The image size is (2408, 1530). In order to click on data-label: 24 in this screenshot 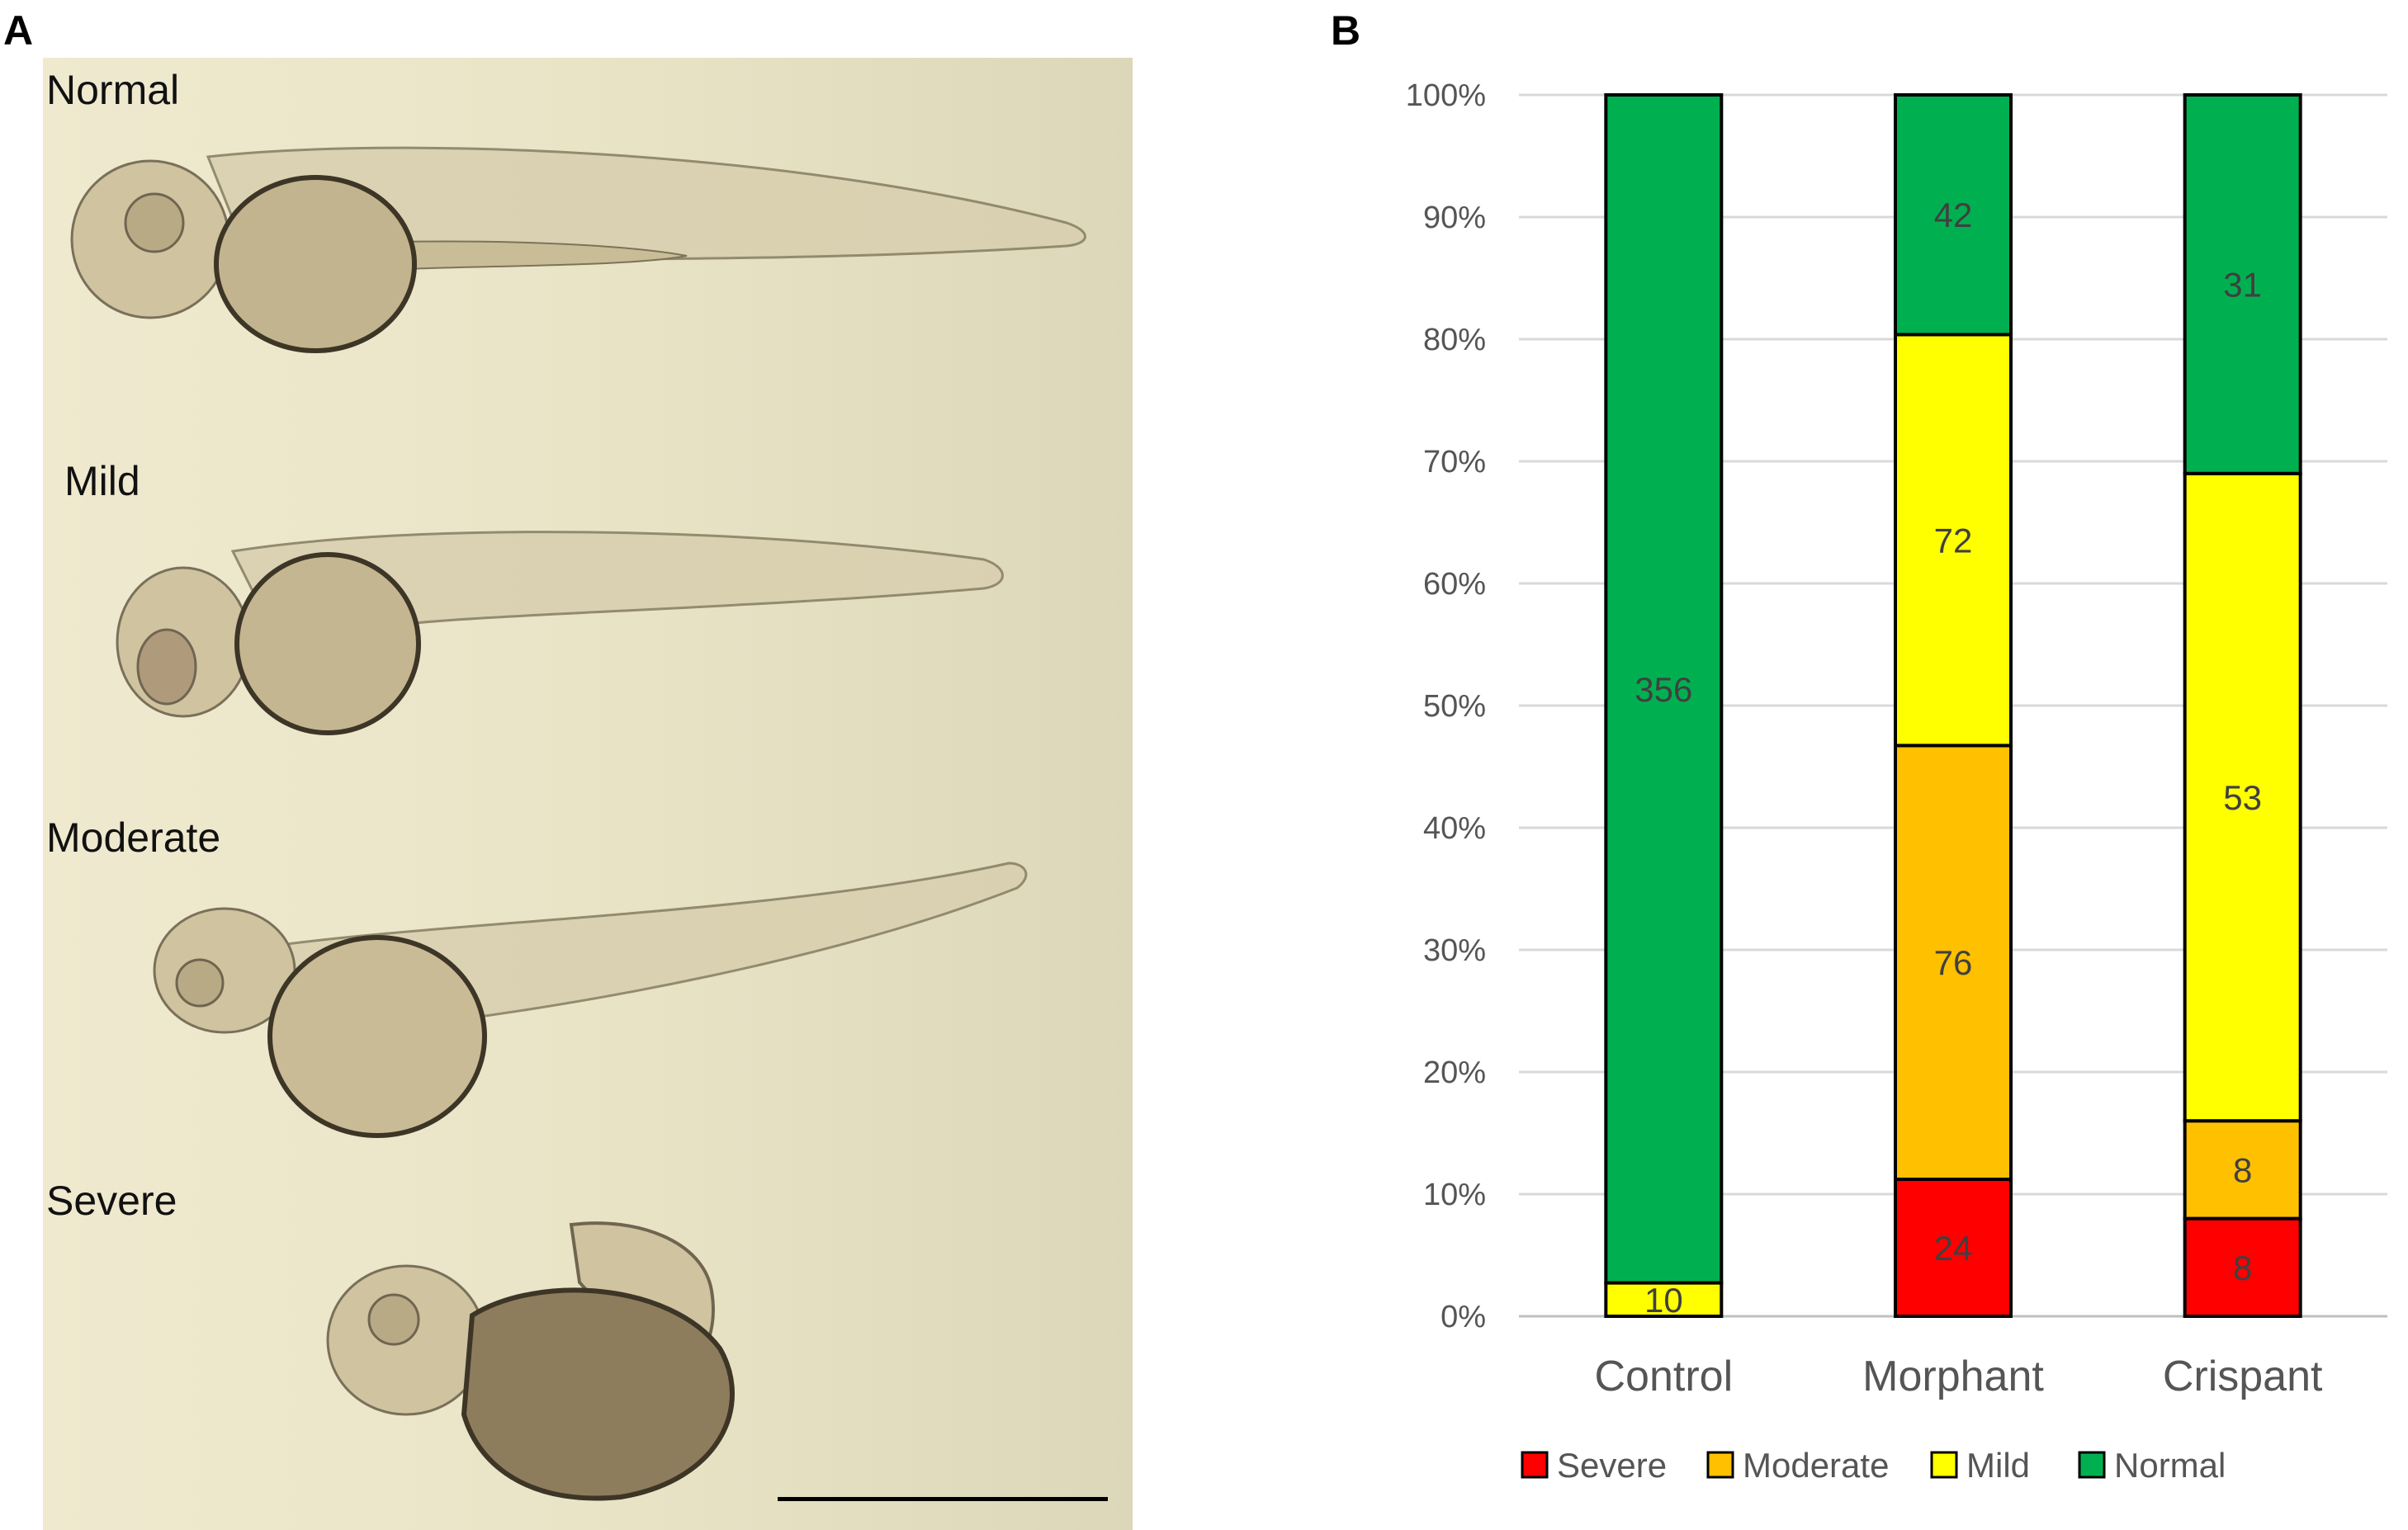, I will do `click(1953, 1248)`.